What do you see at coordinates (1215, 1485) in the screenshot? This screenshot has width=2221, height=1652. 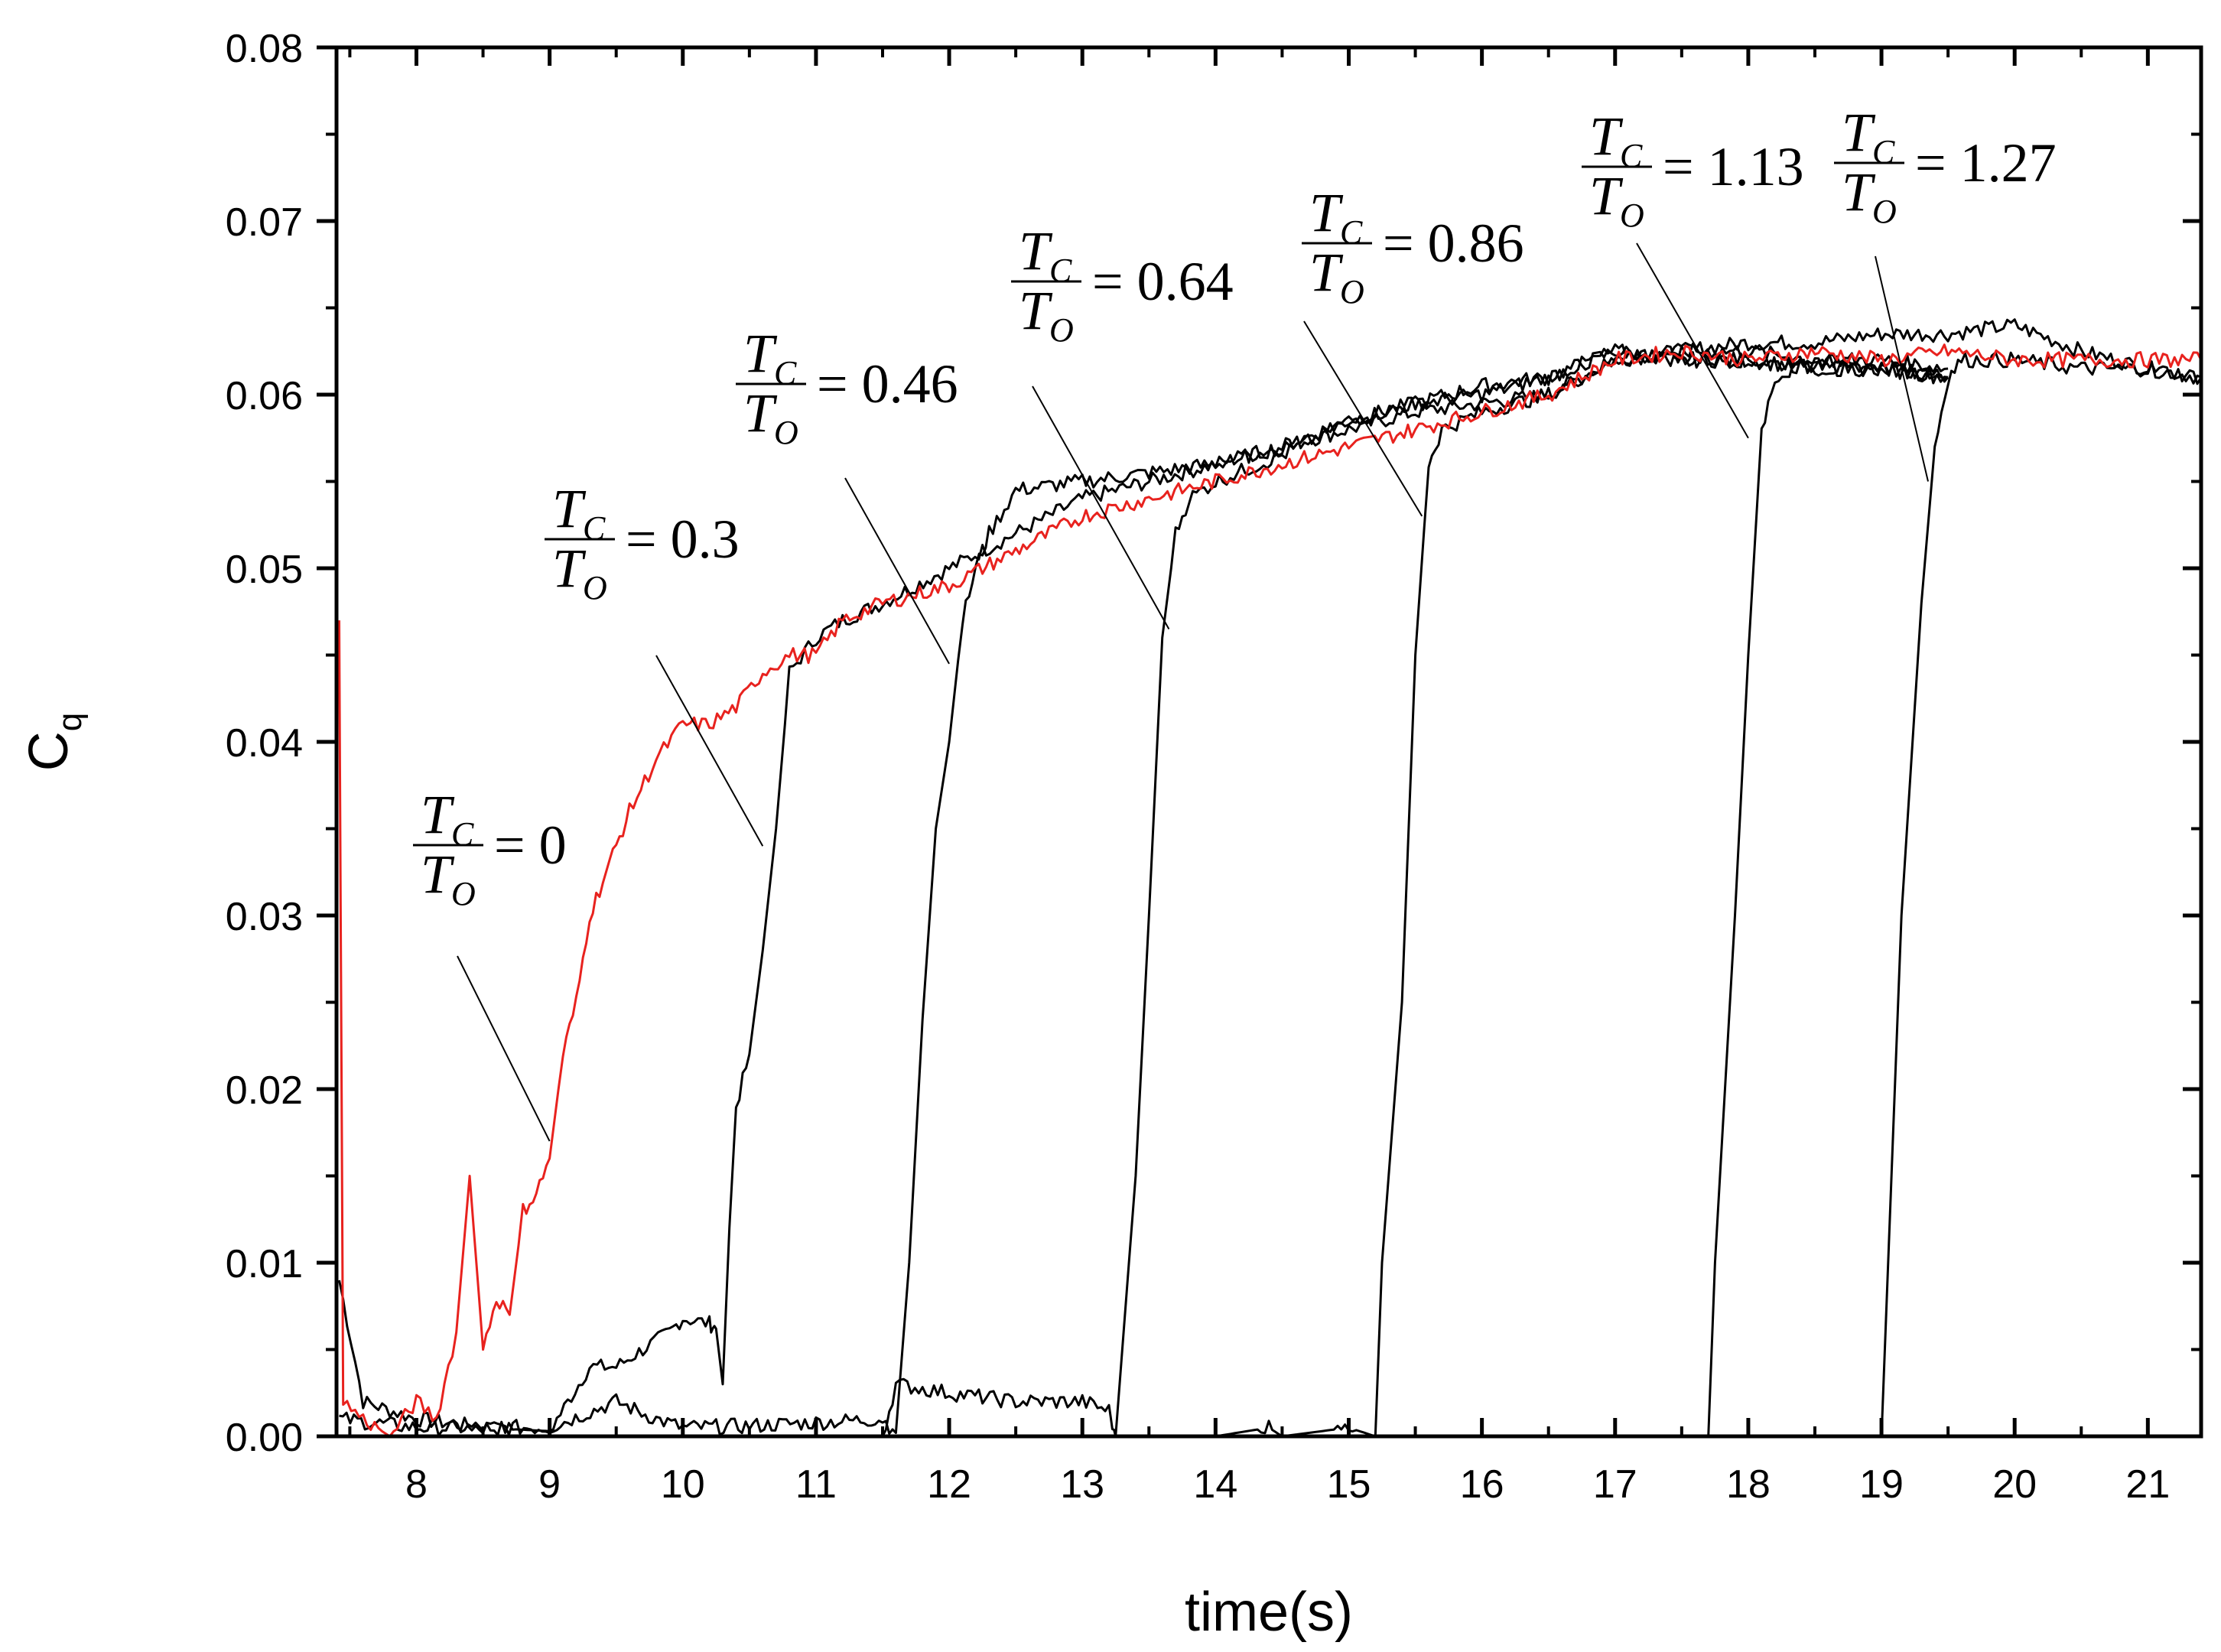 I see `x-tick-label: 14` at bounding box center [1215, 1485].